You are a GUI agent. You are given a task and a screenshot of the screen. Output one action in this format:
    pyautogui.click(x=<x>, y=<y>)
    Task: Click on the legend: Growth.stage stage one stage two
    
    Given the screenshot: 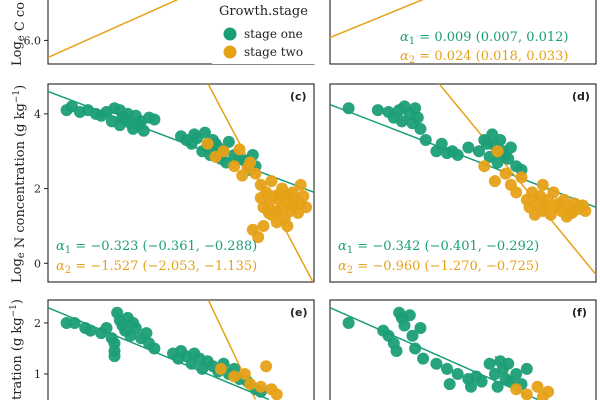 What is the action you would take?
    pyautogui.click(x=268, y=32)
    